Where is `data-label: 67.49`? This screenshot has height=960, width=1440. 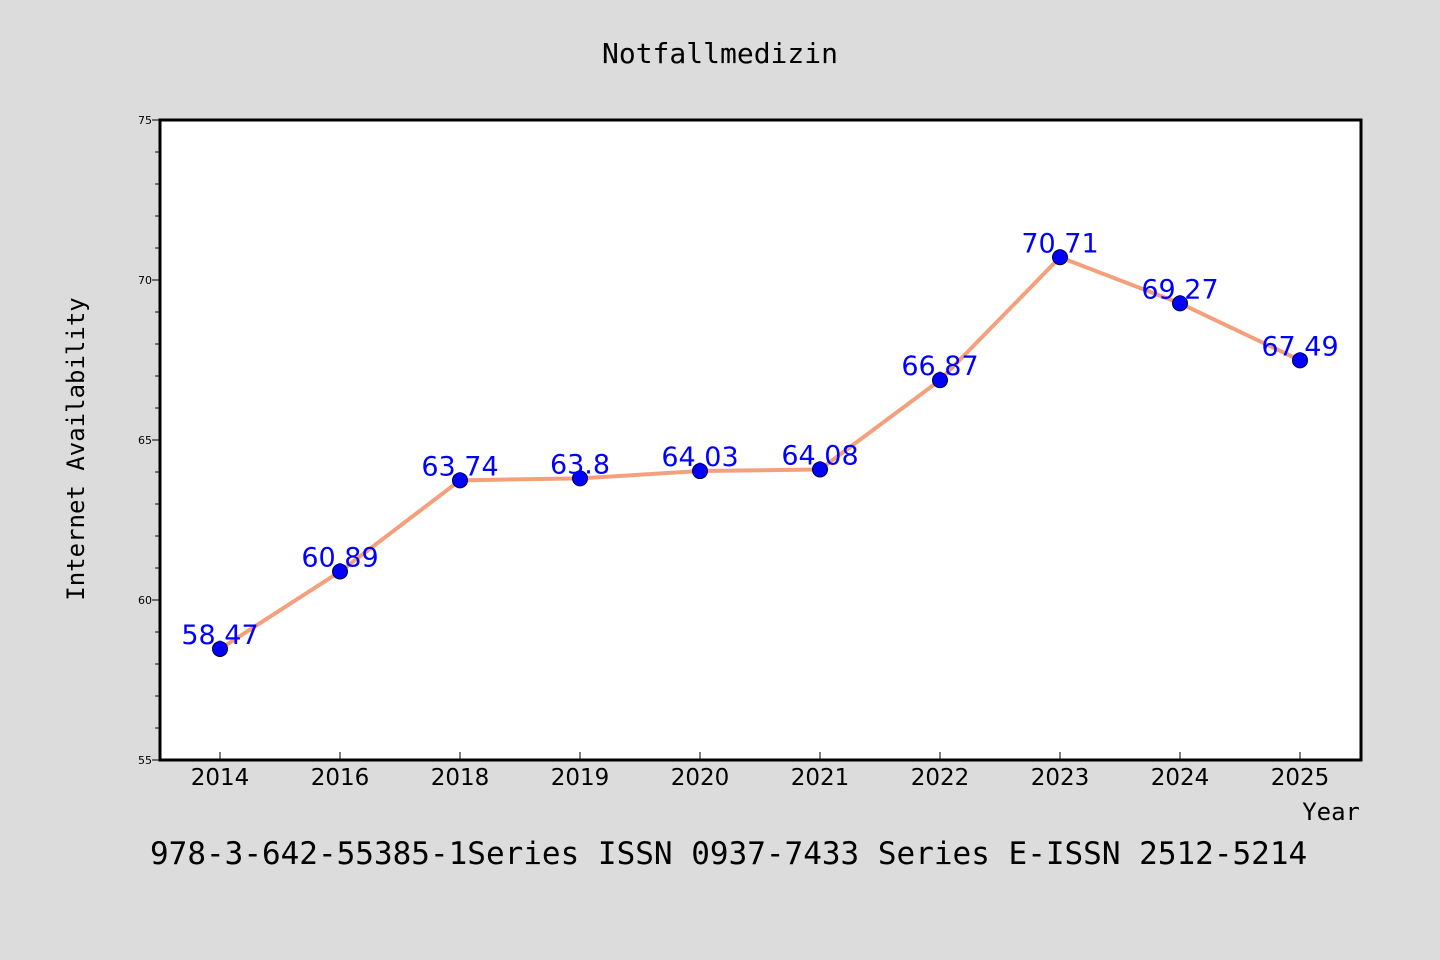
data-label: 67.49 is located at coordinates (1299, 346).